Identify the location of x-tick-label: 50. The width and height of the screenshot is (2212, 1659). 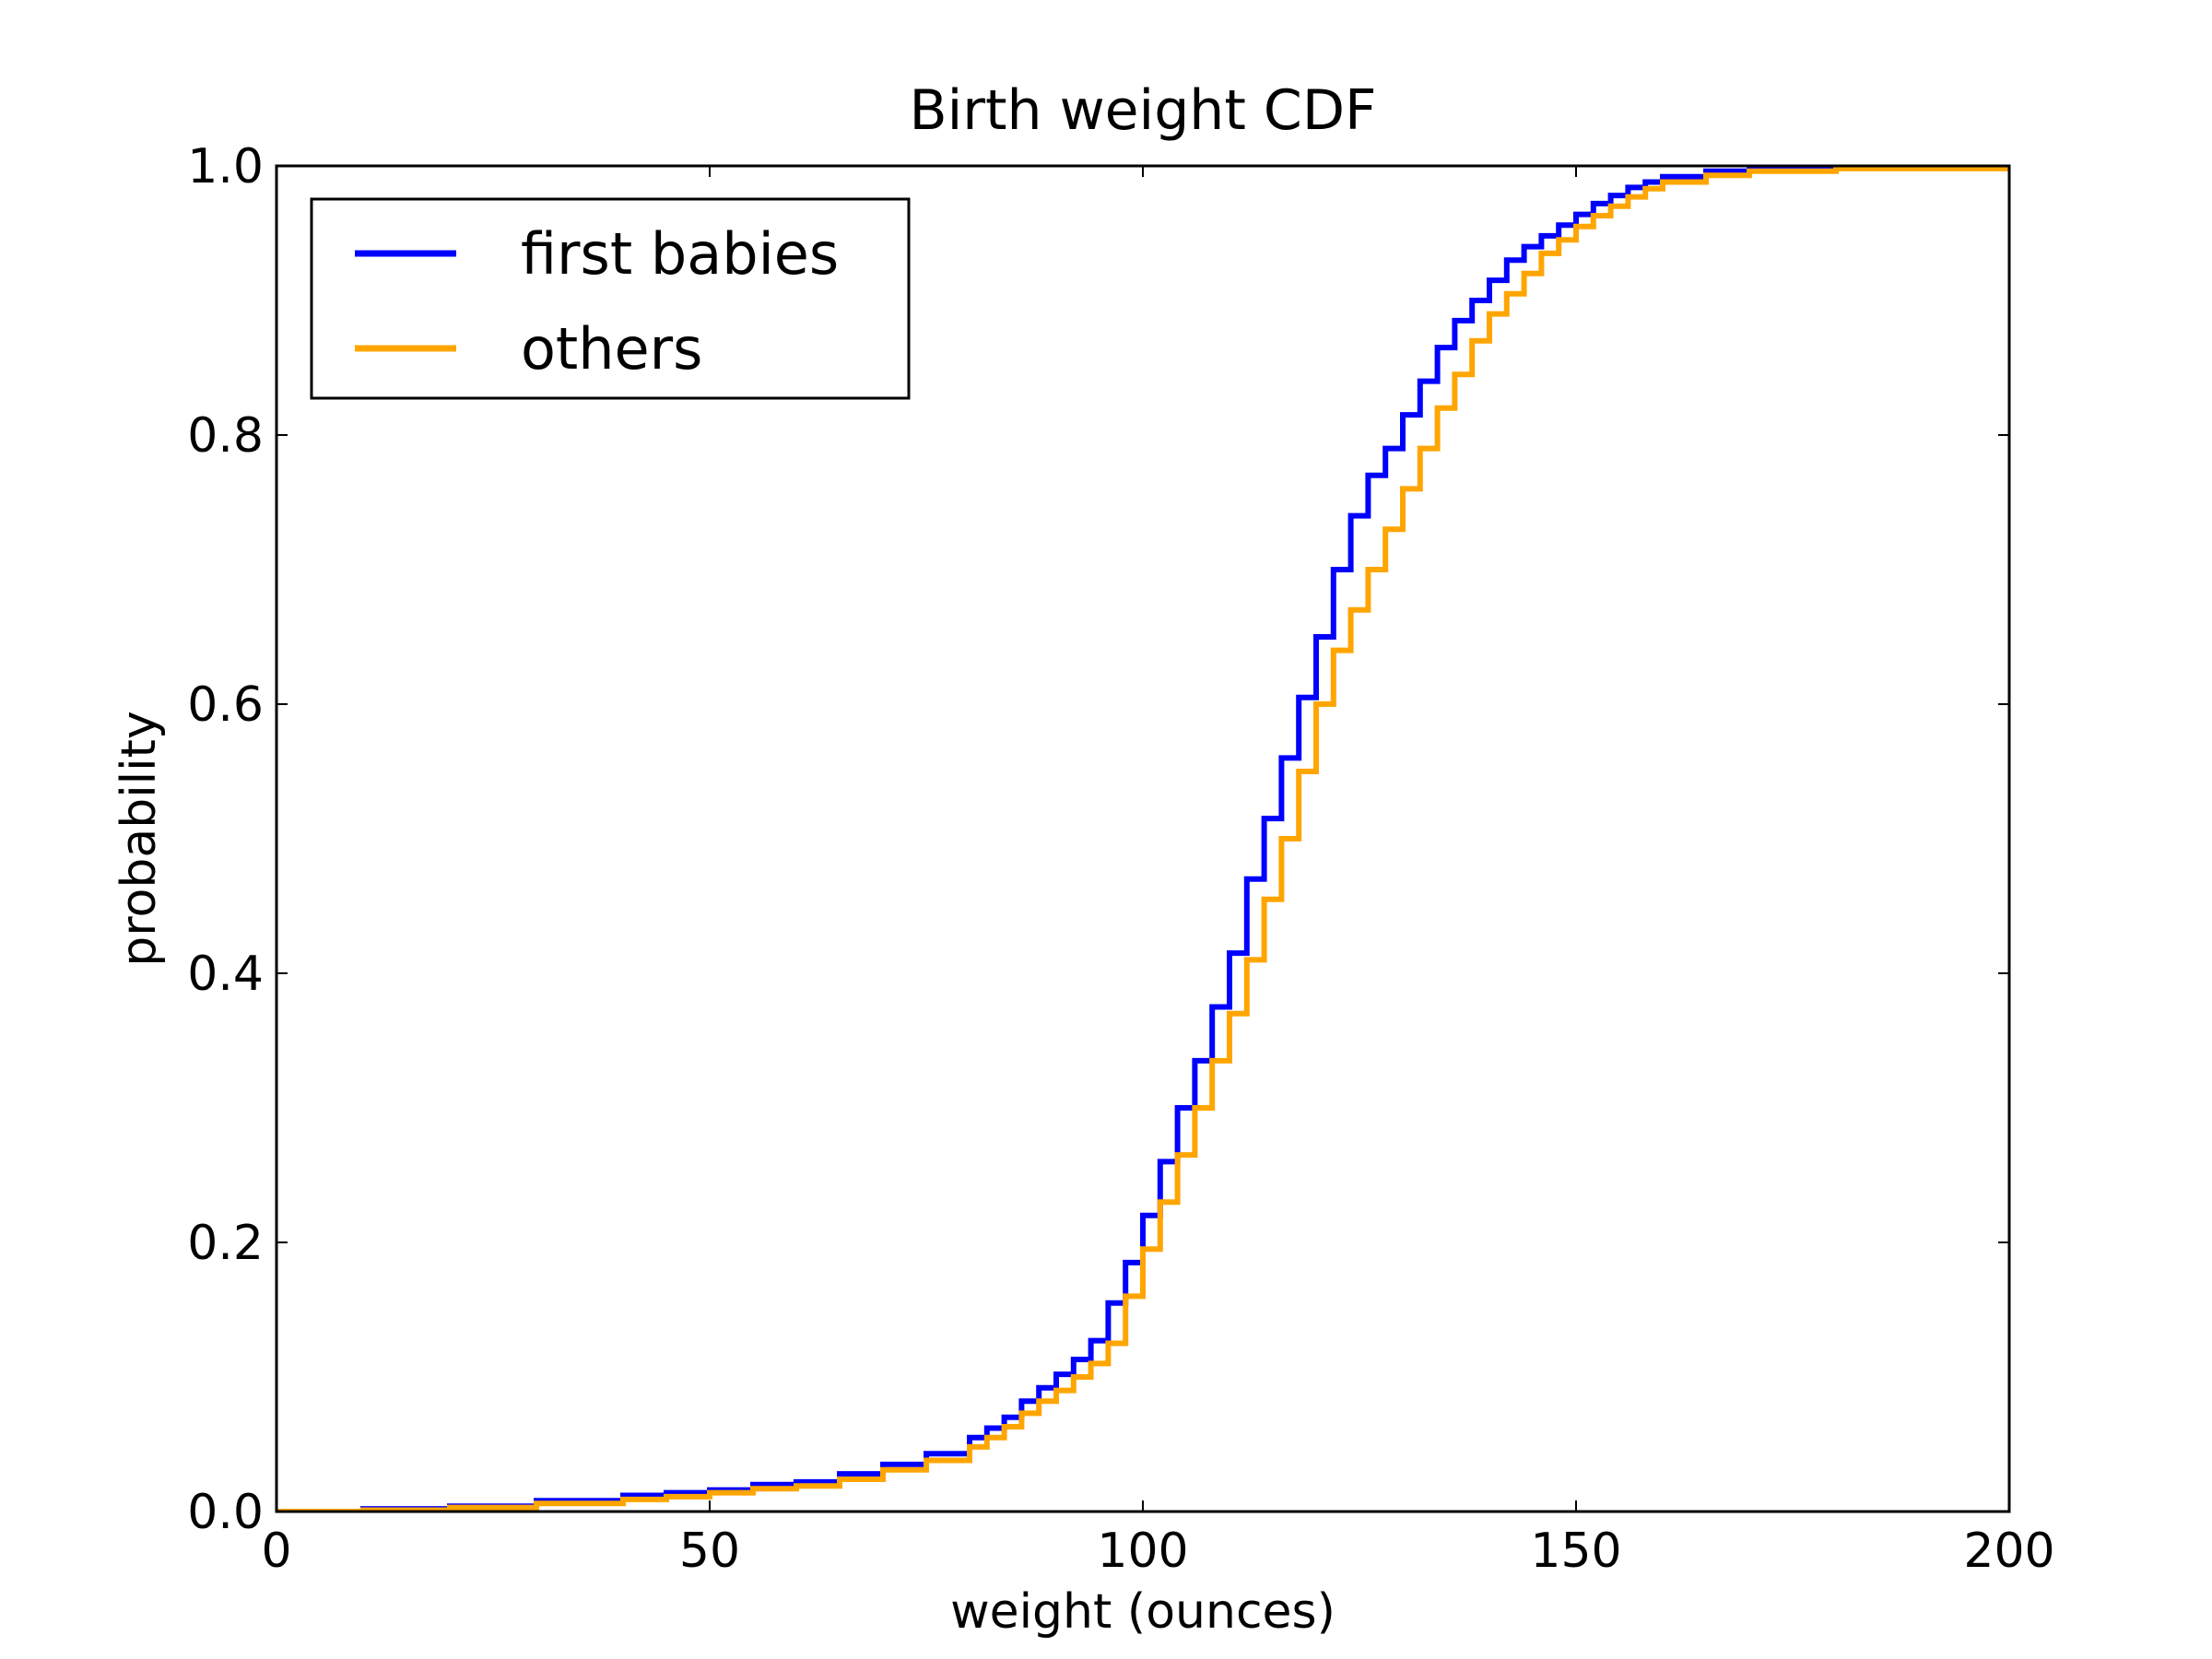
(709, 1551).